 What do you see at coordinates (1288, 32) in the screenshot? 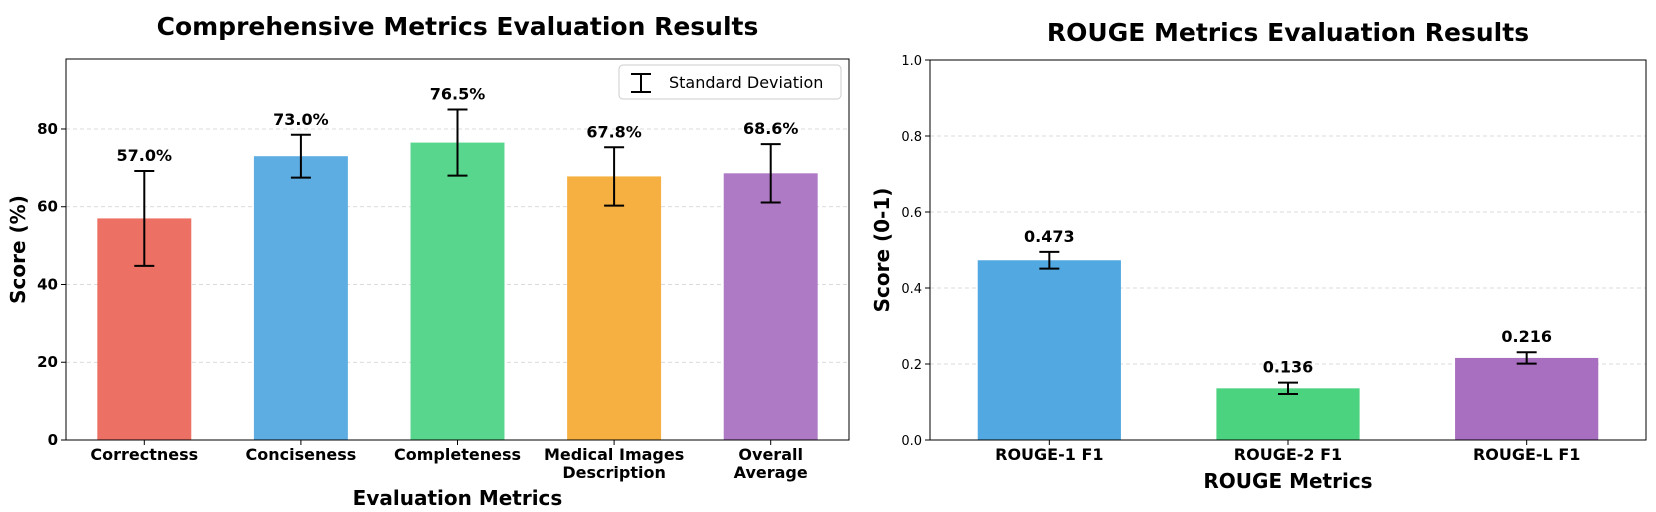
I see `chart-title: ROUGE Metrics Evaluation Results` at bounding box center [1288, 32].